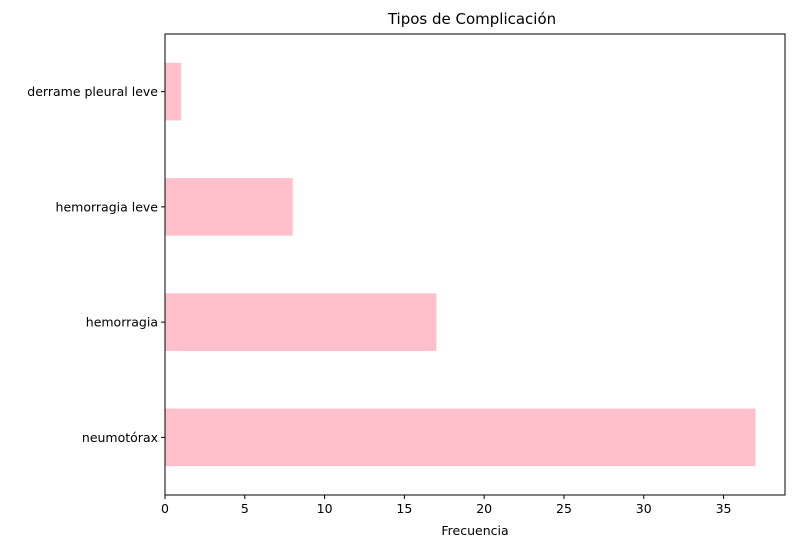  What do you see at coordinates (404, 508) in the screenshot?
I see `x-tick-label: 15` at bounding box center [404, 508].